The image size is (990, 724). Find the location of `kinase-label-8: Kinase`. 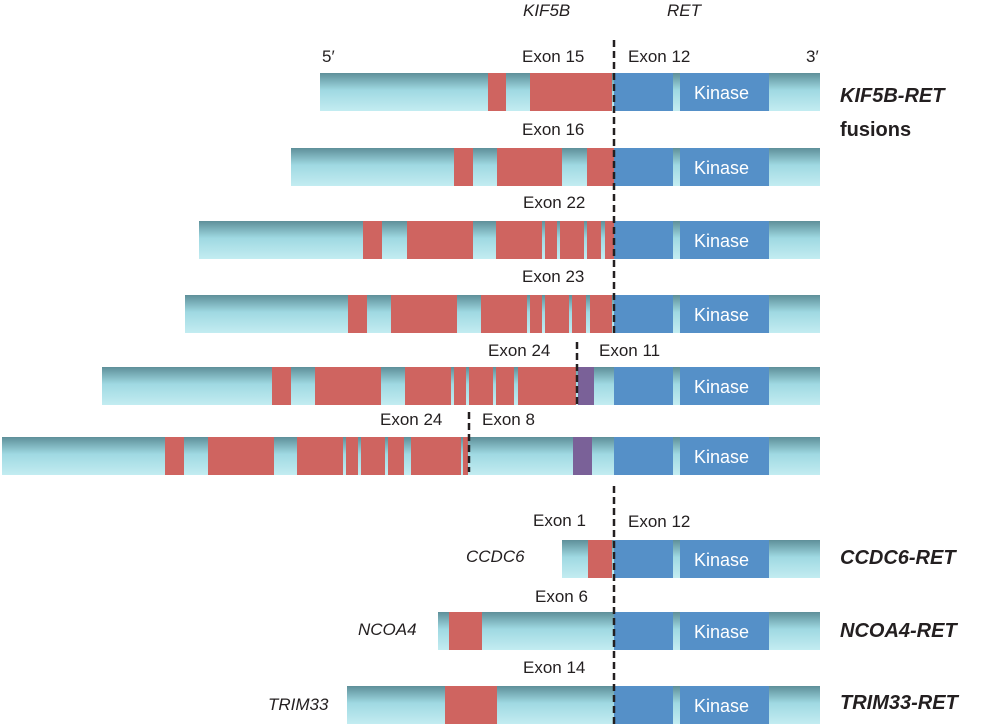

kinase-label-8: Kinase is located at coordinates (721, 706).